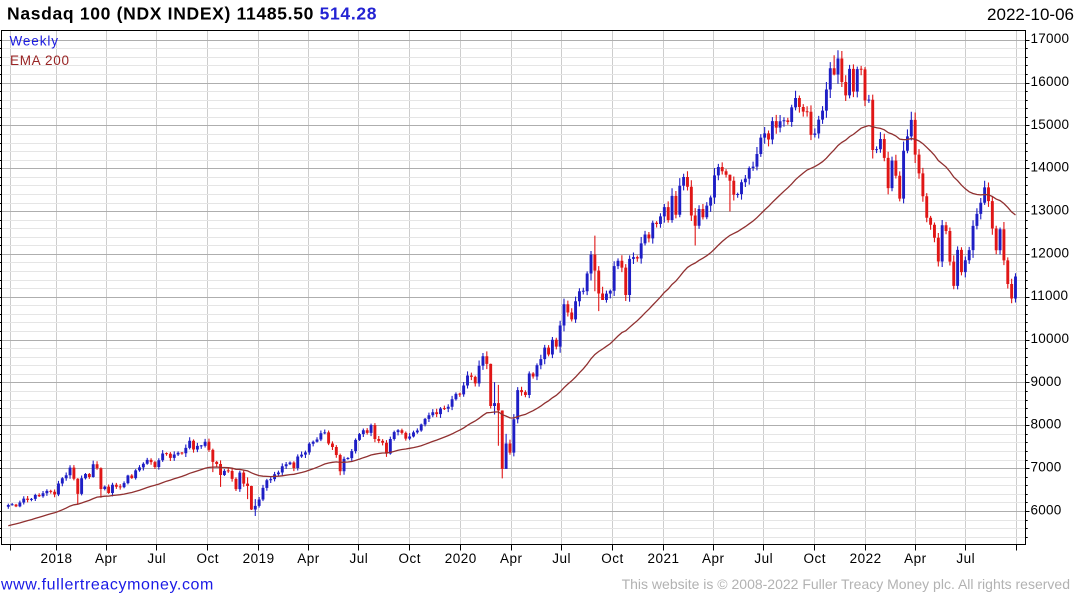 This screenshot has width=1075, height=600. Describe the element at coordinates (1050, 210) in the screenshot. I see `svg-text: 13000` at that location.